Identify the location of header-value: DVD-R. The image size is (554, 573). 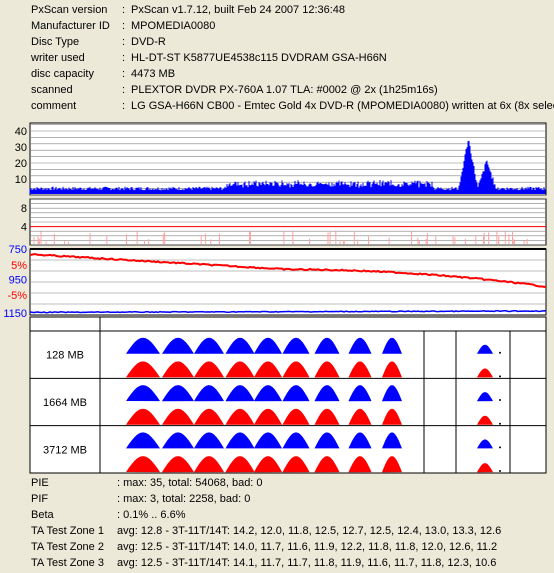
(148, 42).